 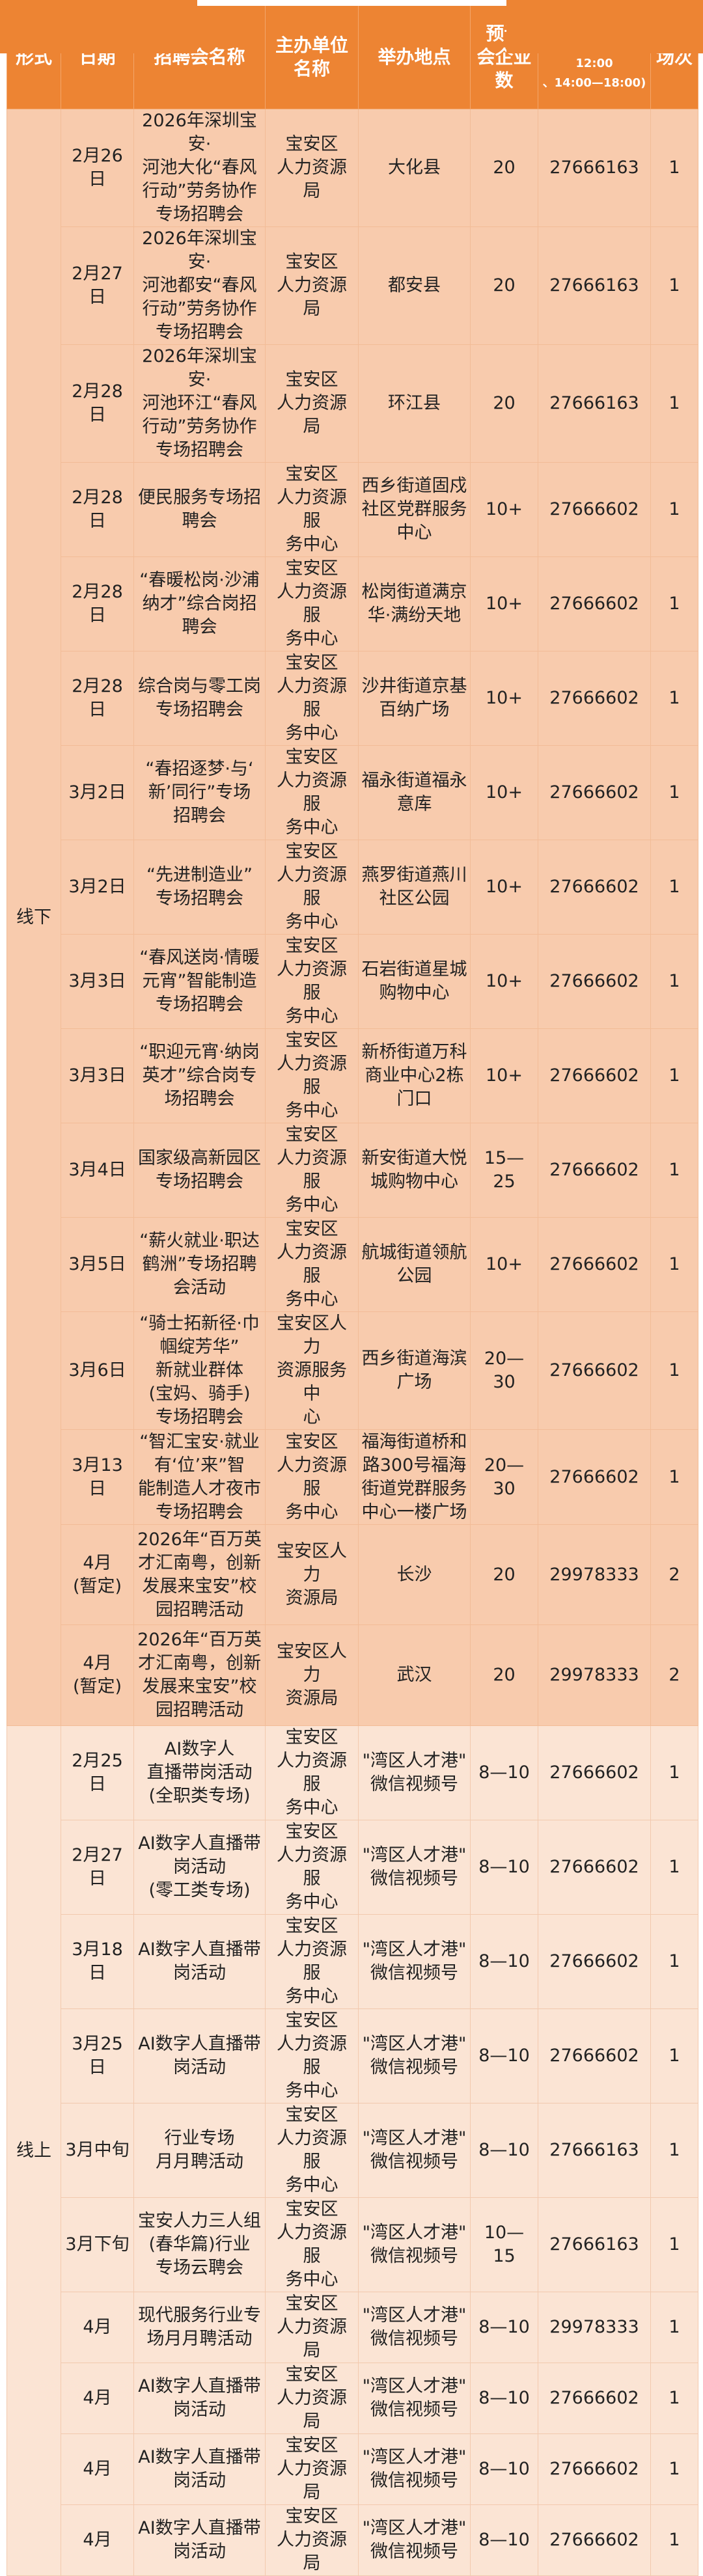 What do you see at coordinates (414, 57) in the screenshot?
I see `header-venue: 举办地点` at bounding box center [414, 57].